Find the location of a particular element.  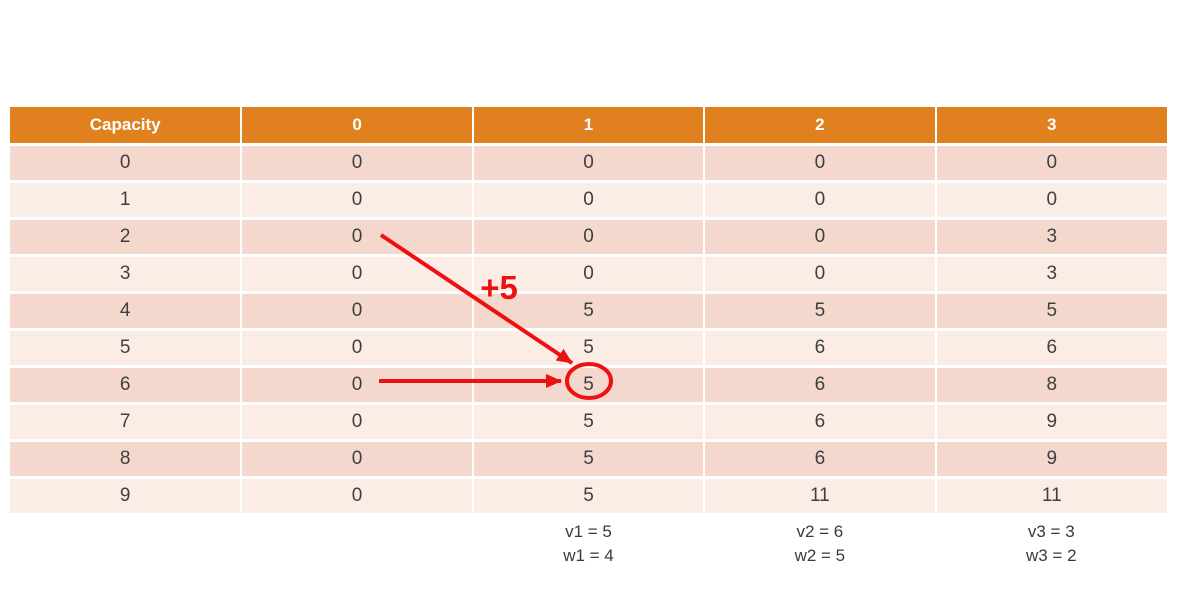

table-row: 1 0 0 0 0 is located at coordinates (588, 200).